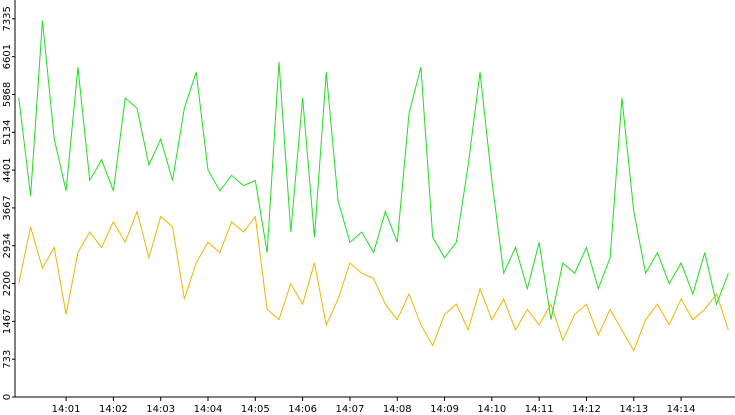 Image resolution: width=735 pixels, height=415 pixels. What do you see at coordinates (539, 409) in the screenshot?
I see `x-tick-label: 14:11` at bounding box center [539, 409].